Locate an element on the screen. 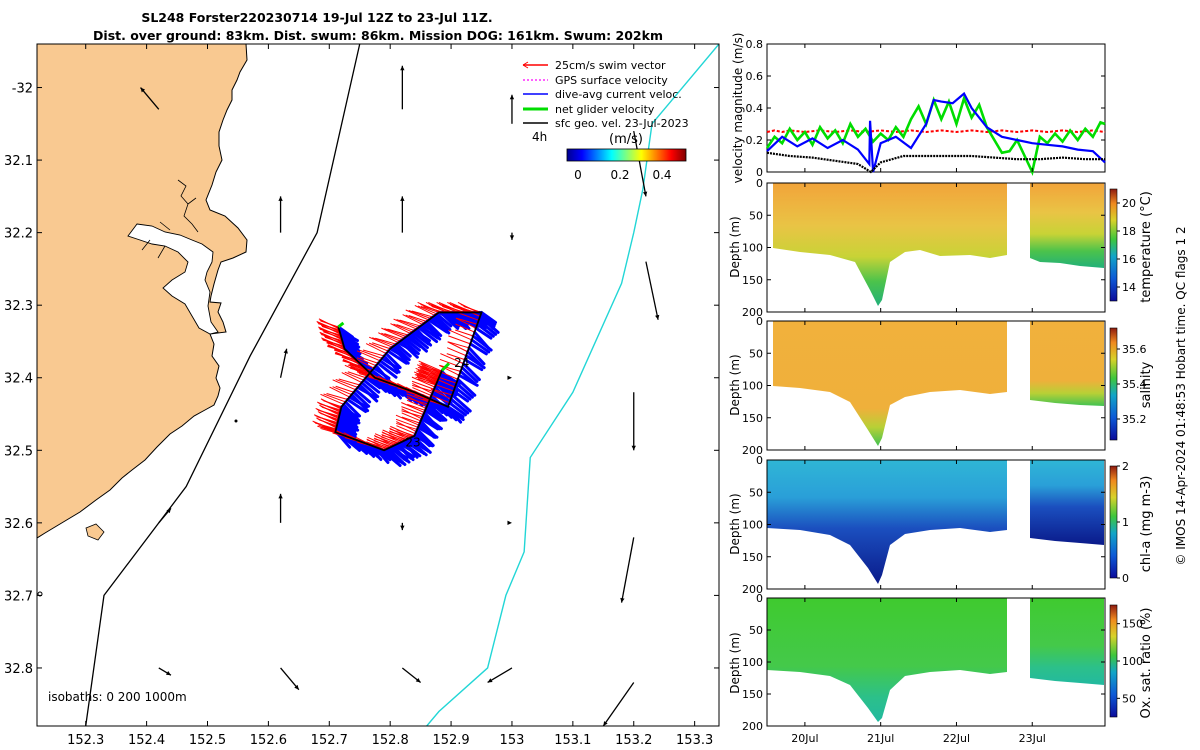  net-glider-velocity-line is located at coordinates (935, 135).